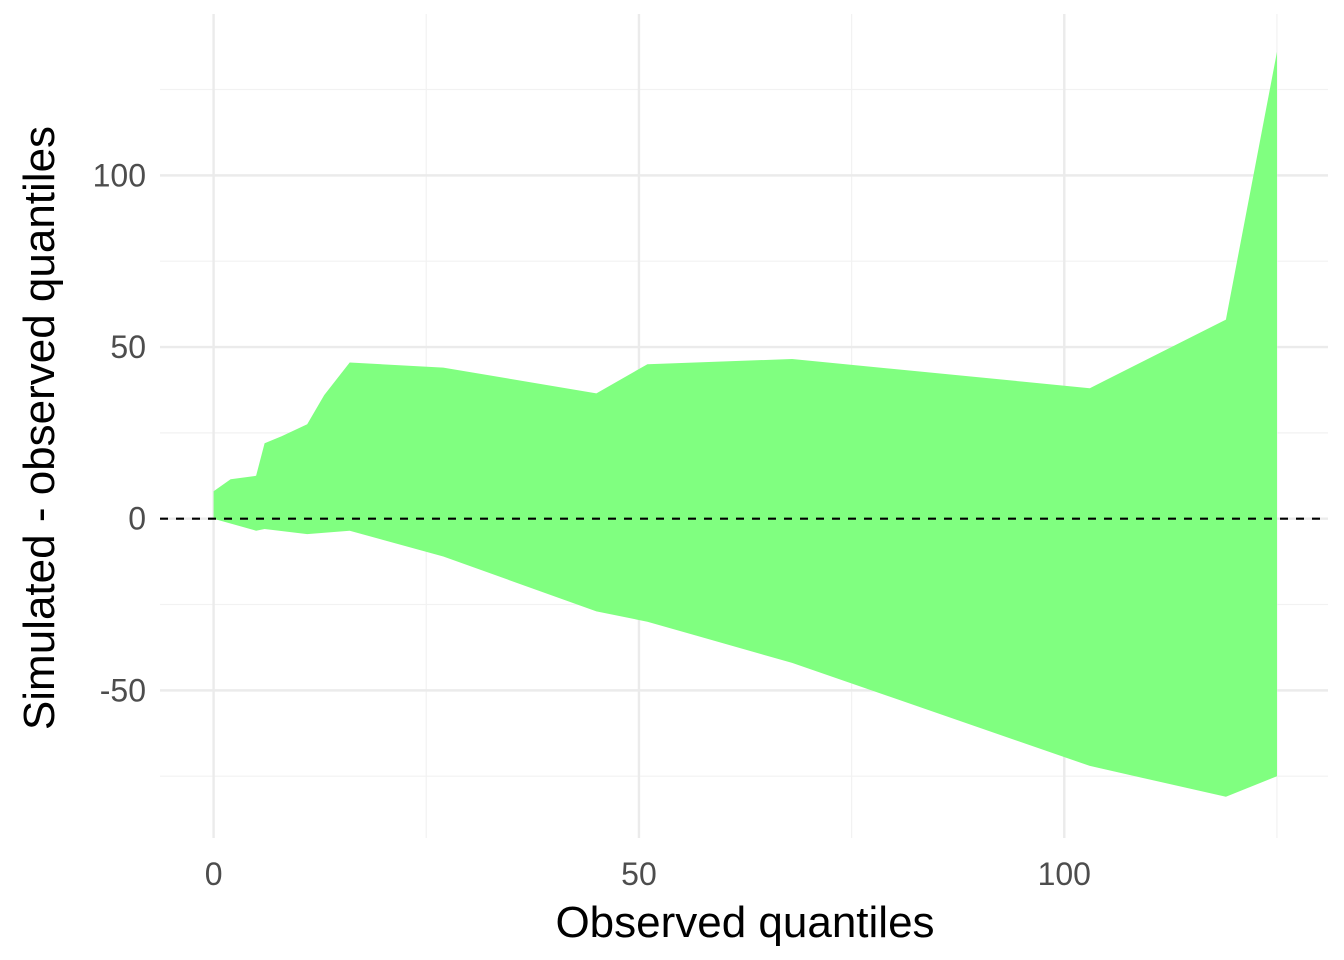  Describe the element at coordinates (119, 432) in the screenshot. I see `y-axis-tick-labels: -50 0 50 100` at that location.